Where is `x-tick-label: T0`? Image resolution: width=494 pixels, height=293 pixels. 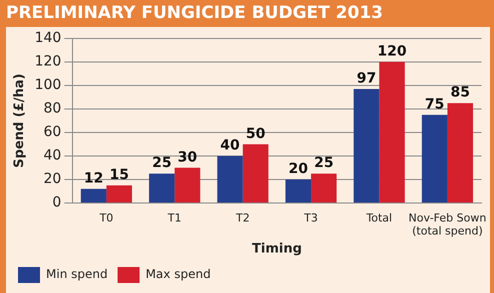 x-tick-label: T0 is located at coordinates (106, 217).